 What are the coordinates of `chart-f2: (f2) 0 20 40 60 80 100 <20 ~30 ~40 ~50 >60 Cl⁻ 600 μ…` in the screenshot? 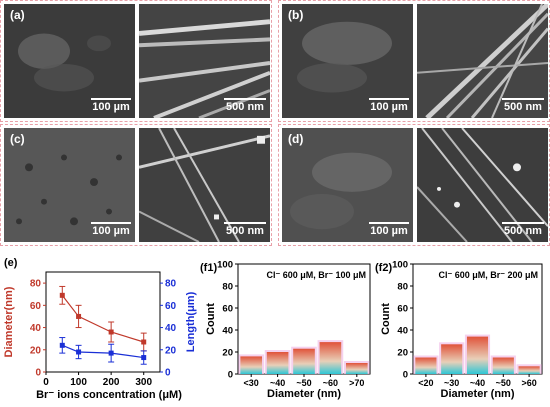 It's located at (461, 327).